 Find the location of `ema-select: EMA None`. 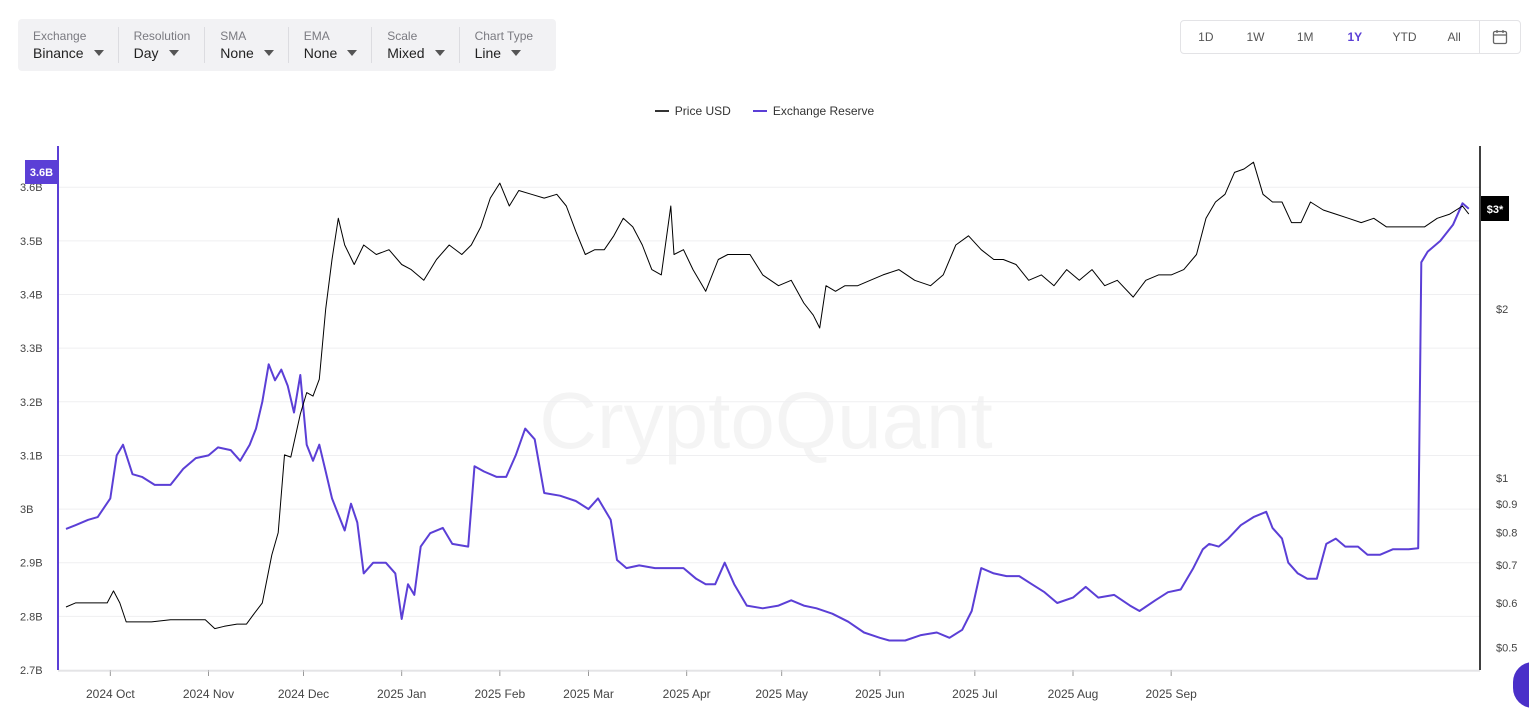

ema-select: EMA None is located at coordinates (331, 45).